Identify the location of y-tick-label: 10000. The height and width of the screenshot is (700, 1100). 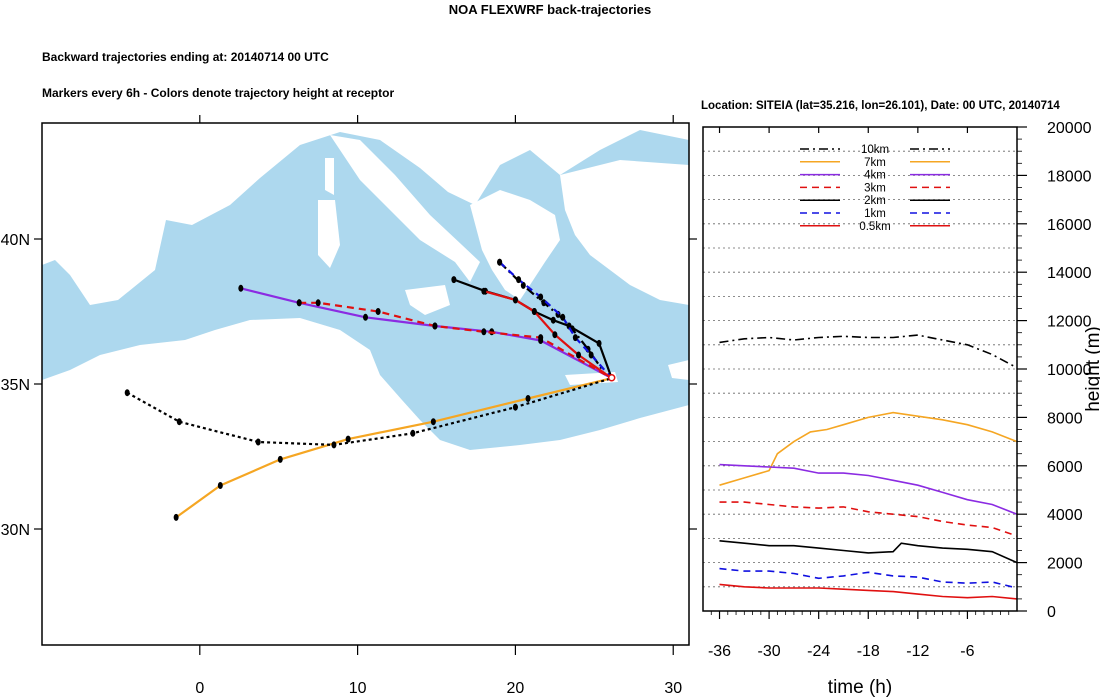
(1069, 370).